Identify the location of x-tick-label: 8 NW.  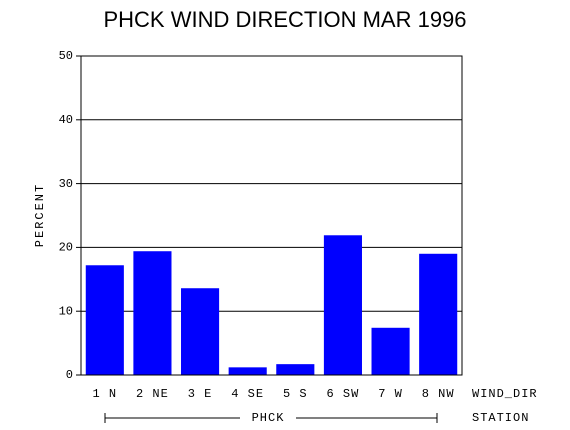
(438, 394).